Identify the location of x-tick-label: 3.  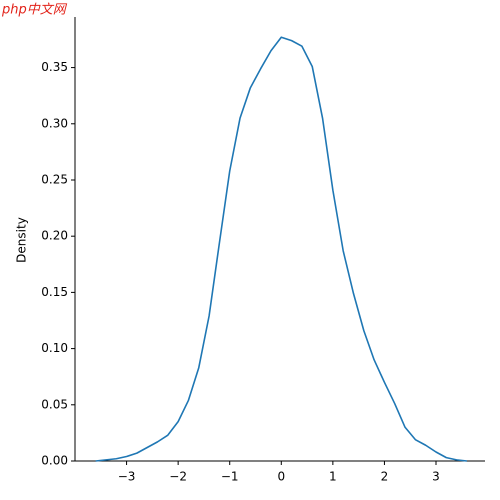
(436, 477).